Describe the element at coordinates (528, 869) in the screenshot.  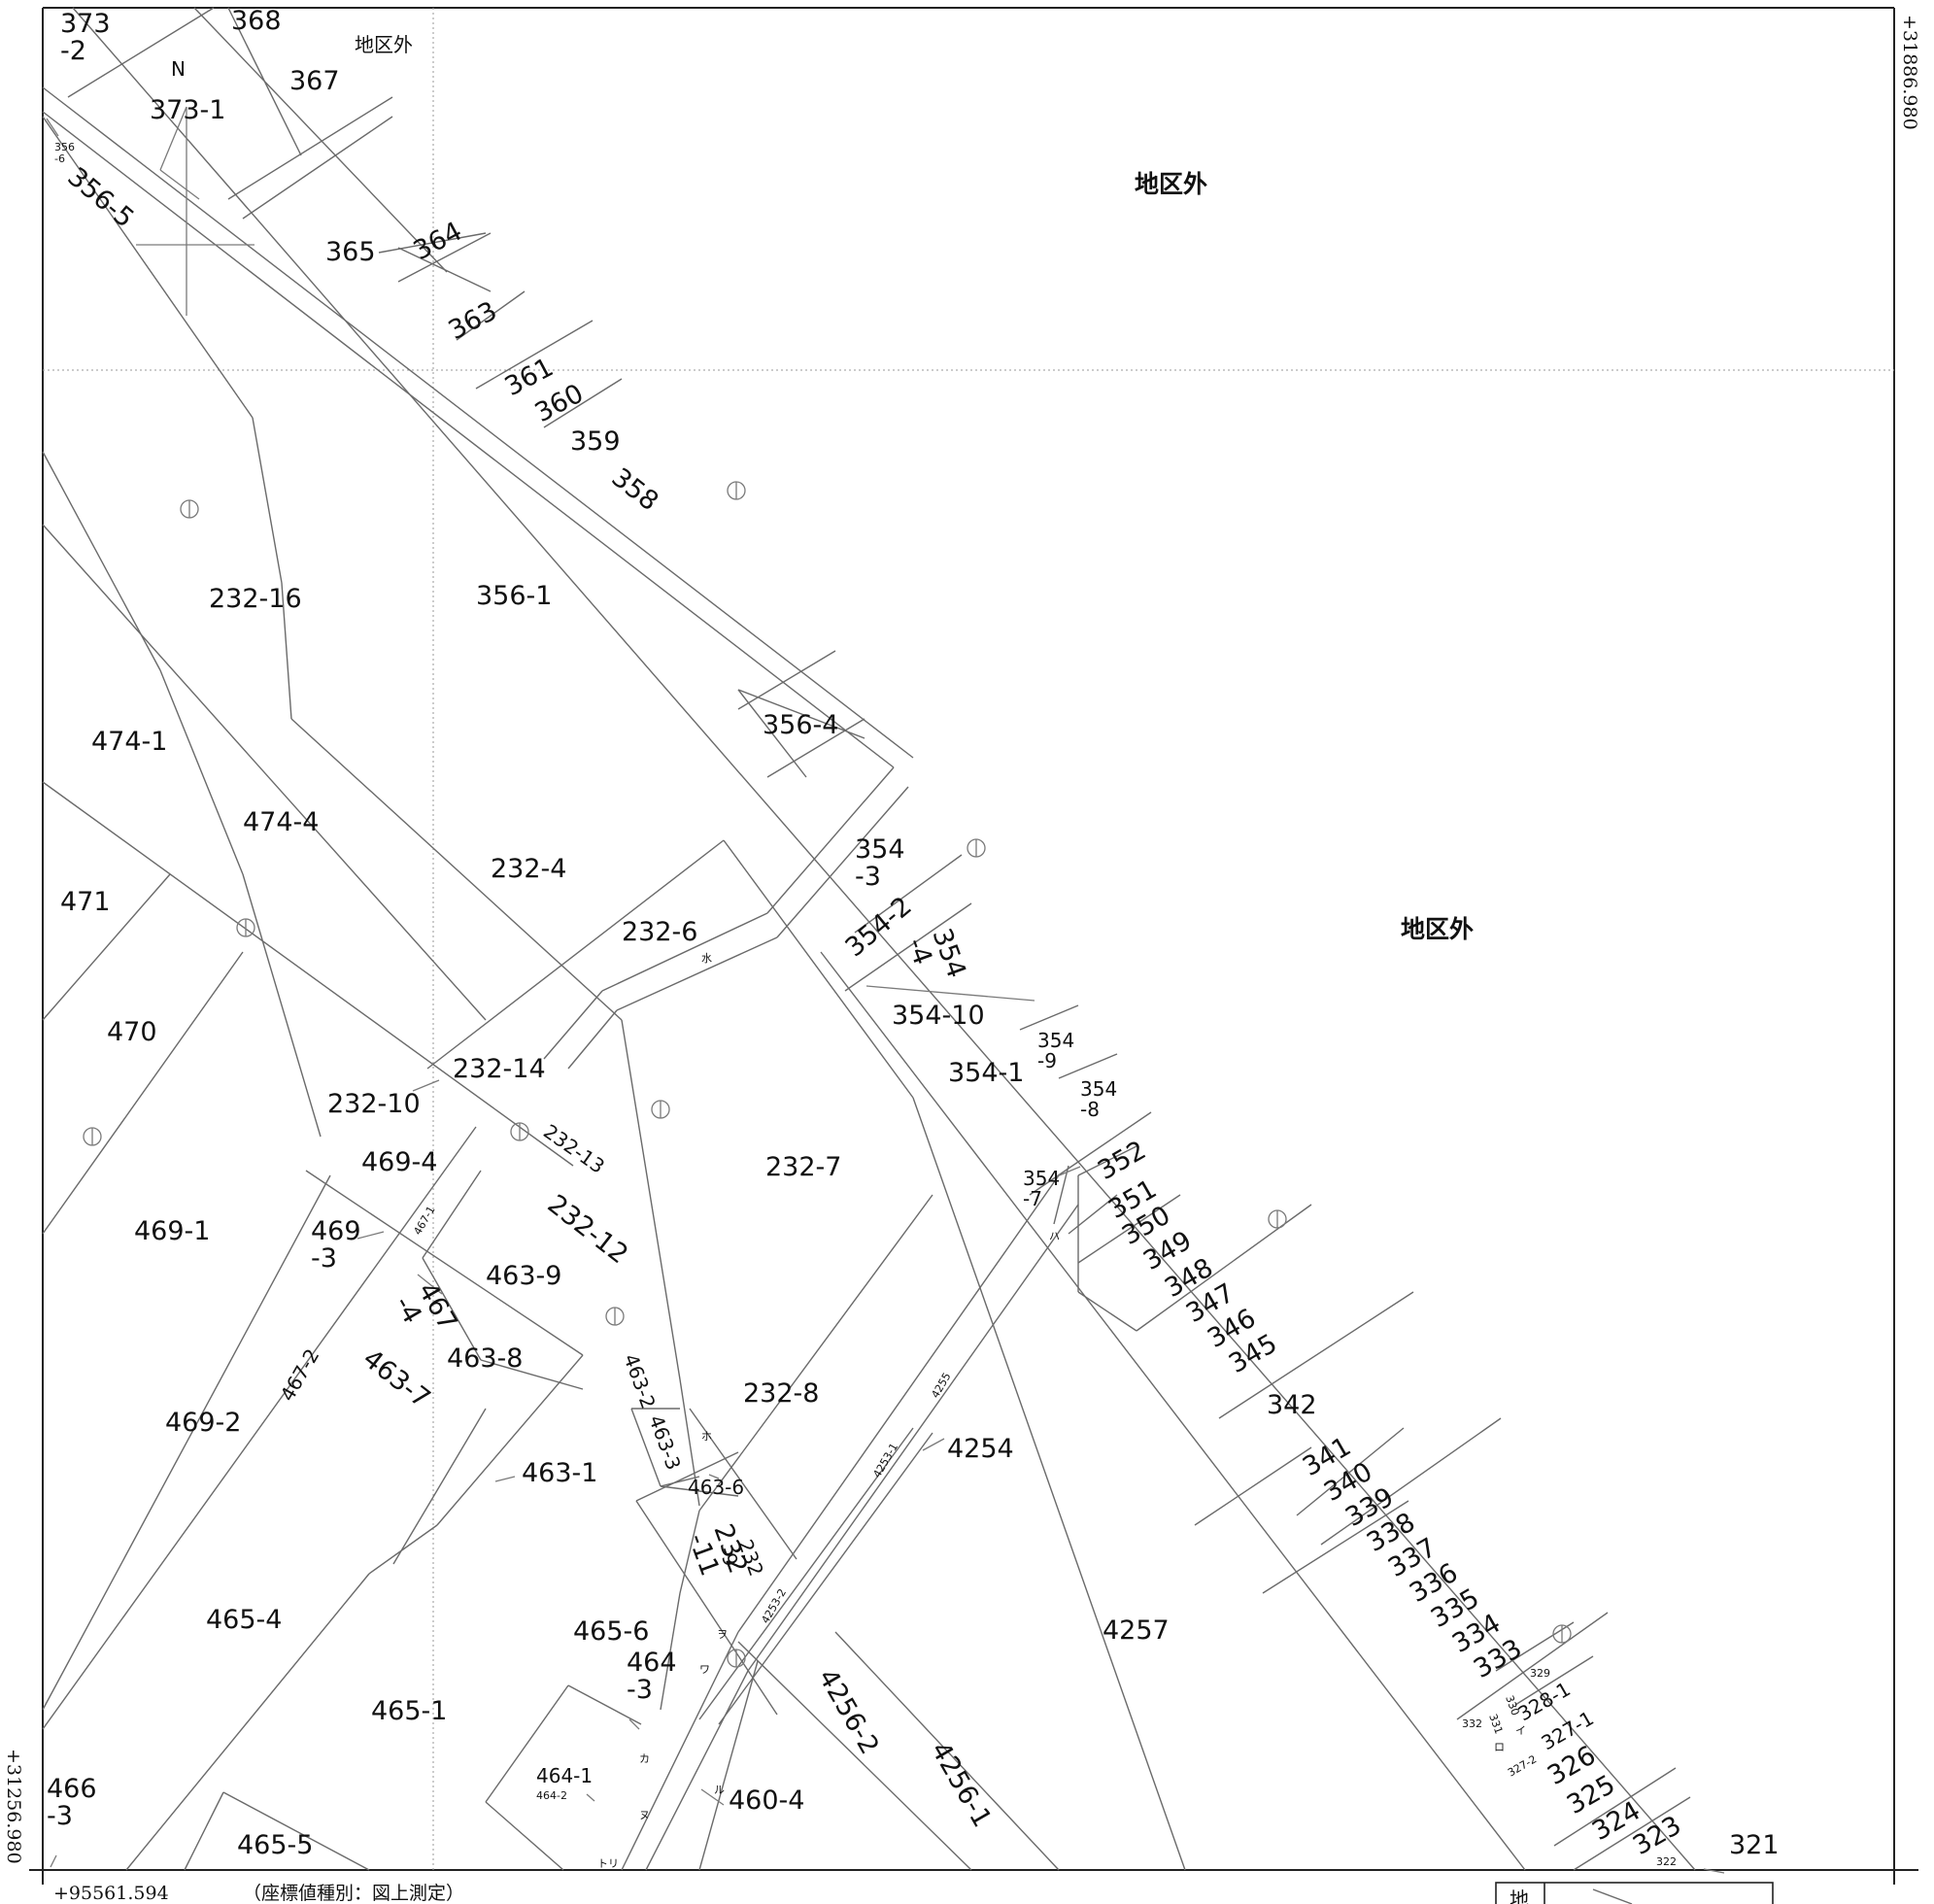
I see `parcel-label: 232-4` at that location.